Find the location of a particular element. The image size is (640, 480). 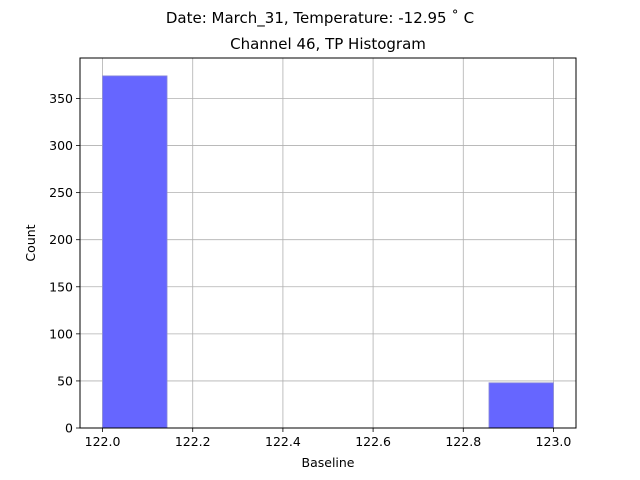

y-axis-ticks: 0 50 100 150 200 250 300 350 is located at coordinates (64, 263).